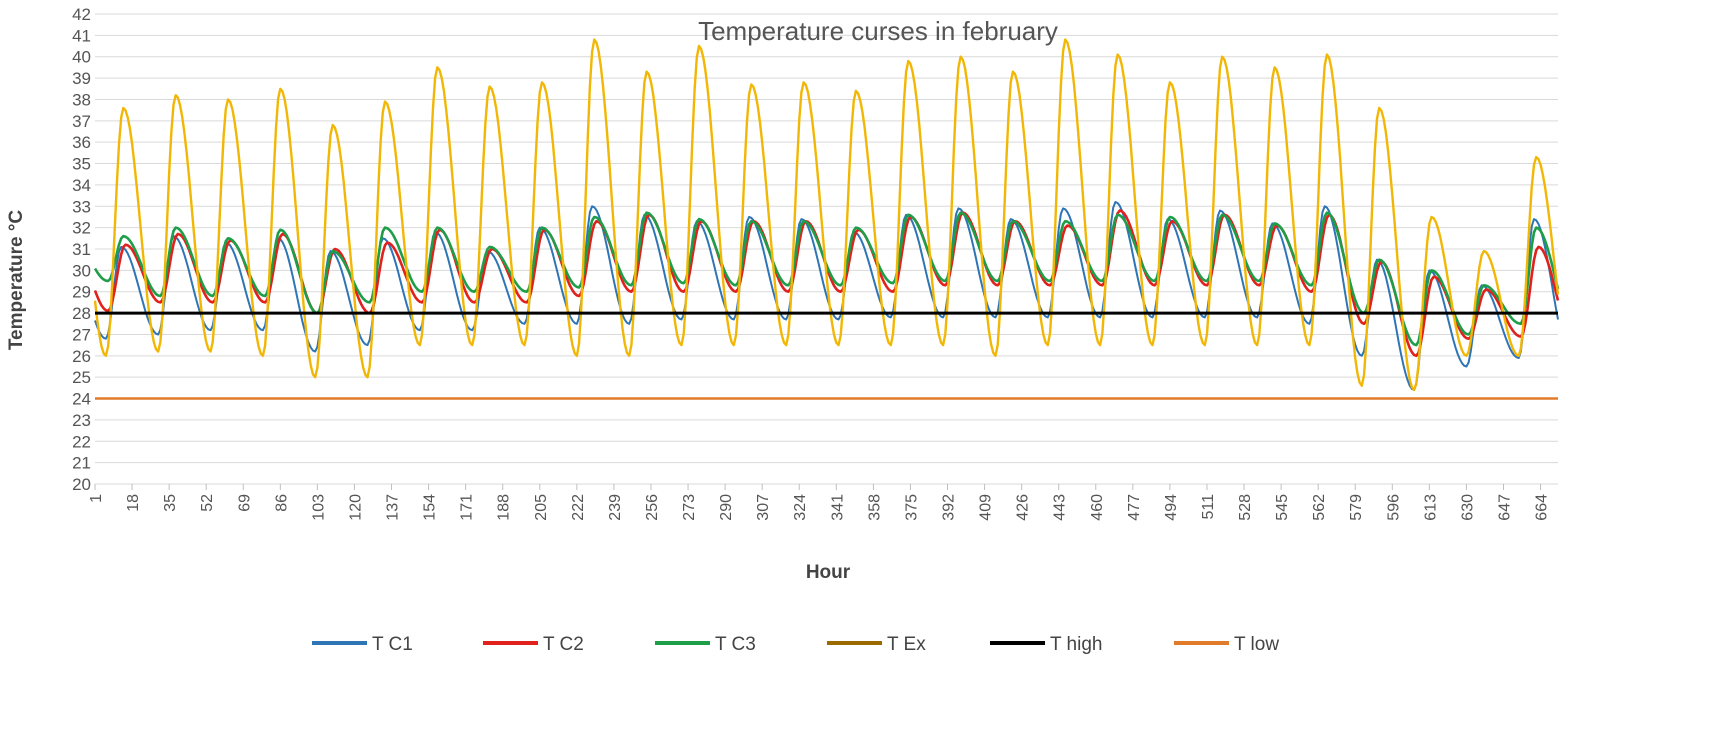 This screenshot has width=1713, height=737. What do you see at coordinates (81, 99) in the screenshot?
I see `y-tick-label: 38` at bounding box center [81, 99].